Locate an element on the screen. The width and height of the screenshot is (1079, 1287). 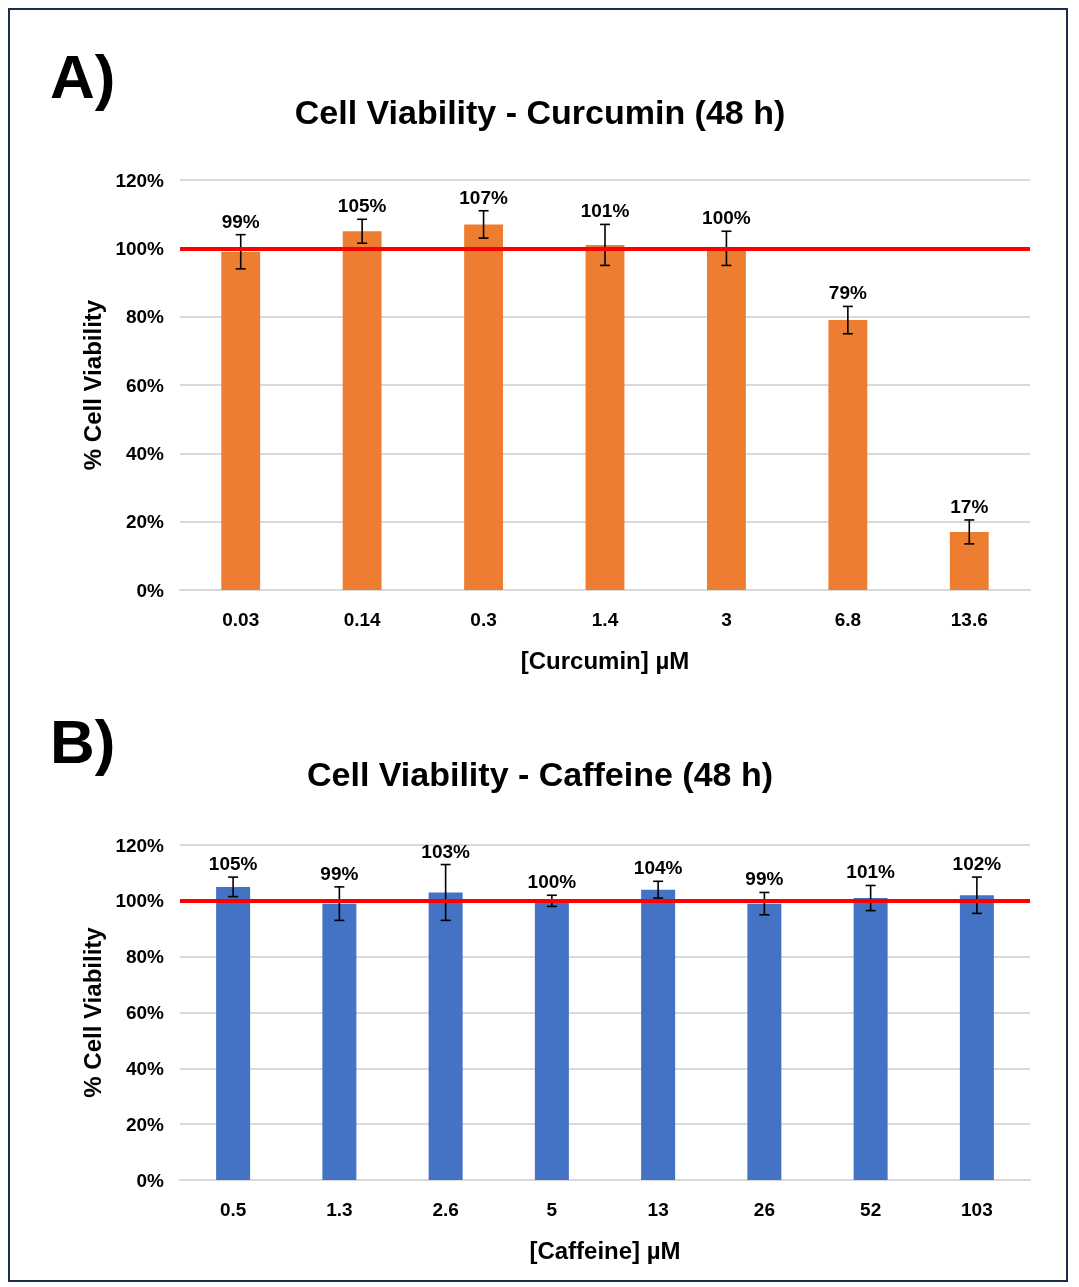
x-tick-label: 26 is located at coordinates (764, 1209).